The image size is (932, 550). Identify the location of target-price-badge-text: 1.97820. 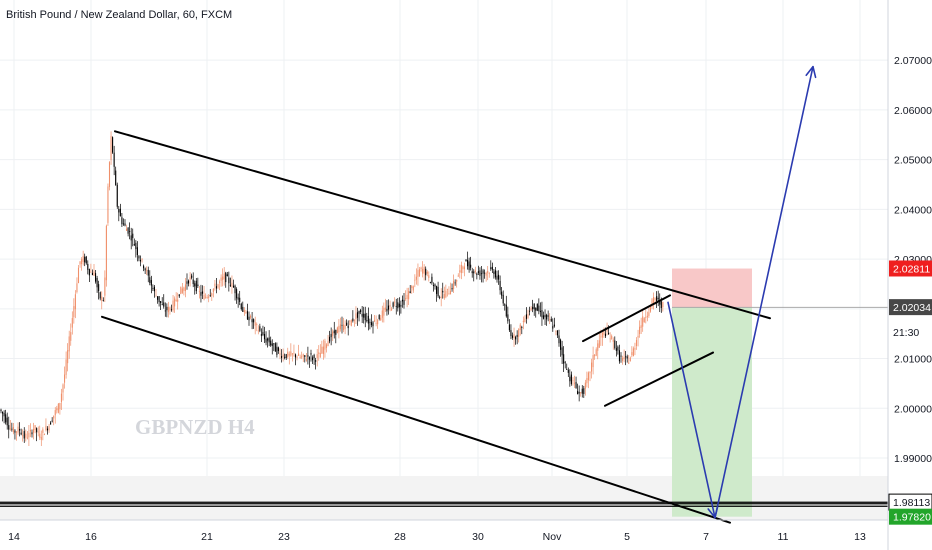
(912, 518).